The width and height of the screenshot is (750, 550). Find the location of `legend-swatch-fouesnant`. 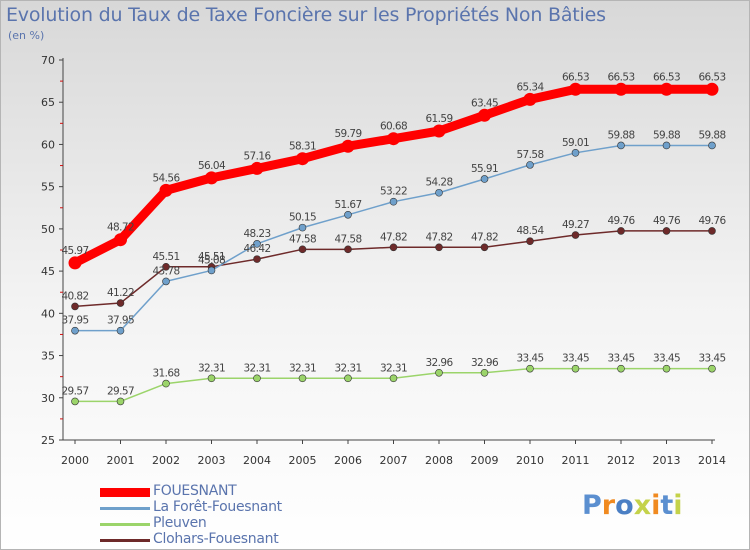

legend-swatch-fouesnant is located at coordinates (125, 492).